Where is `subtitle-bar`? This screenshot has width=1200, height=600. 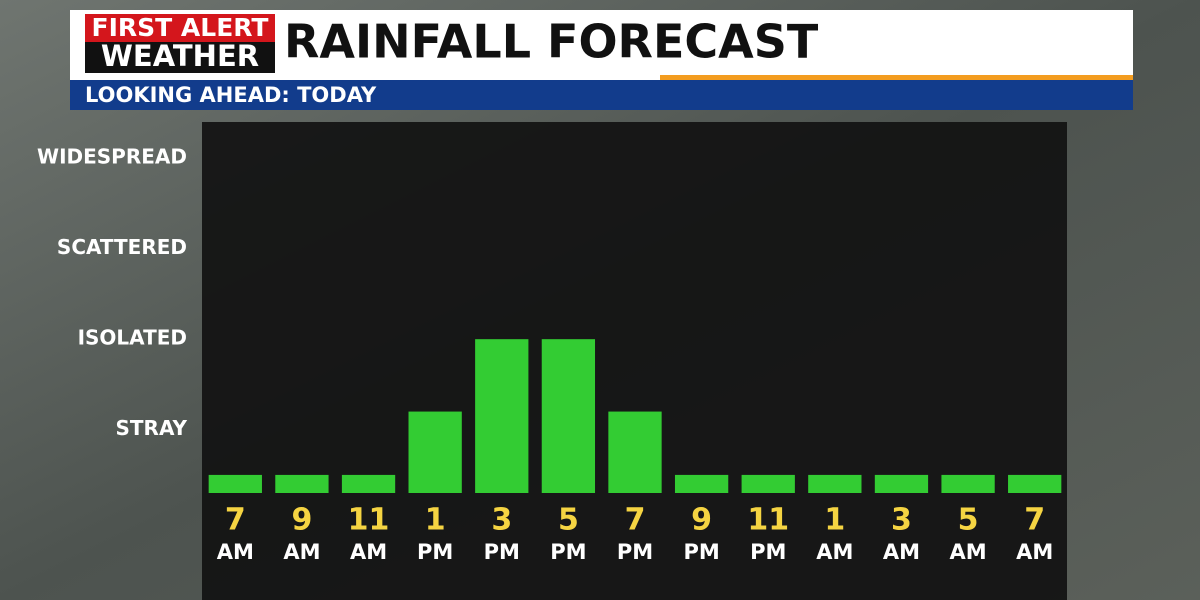 subtitle-bar is located at coordinates (601, 95).